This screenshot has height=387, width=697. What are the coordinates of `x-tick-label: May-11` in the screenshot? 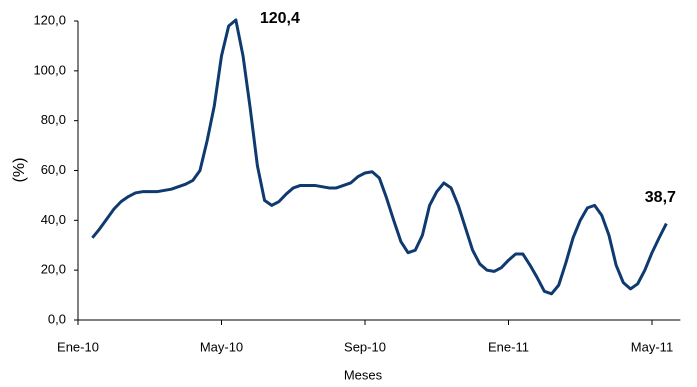 It's located at (652, 346).